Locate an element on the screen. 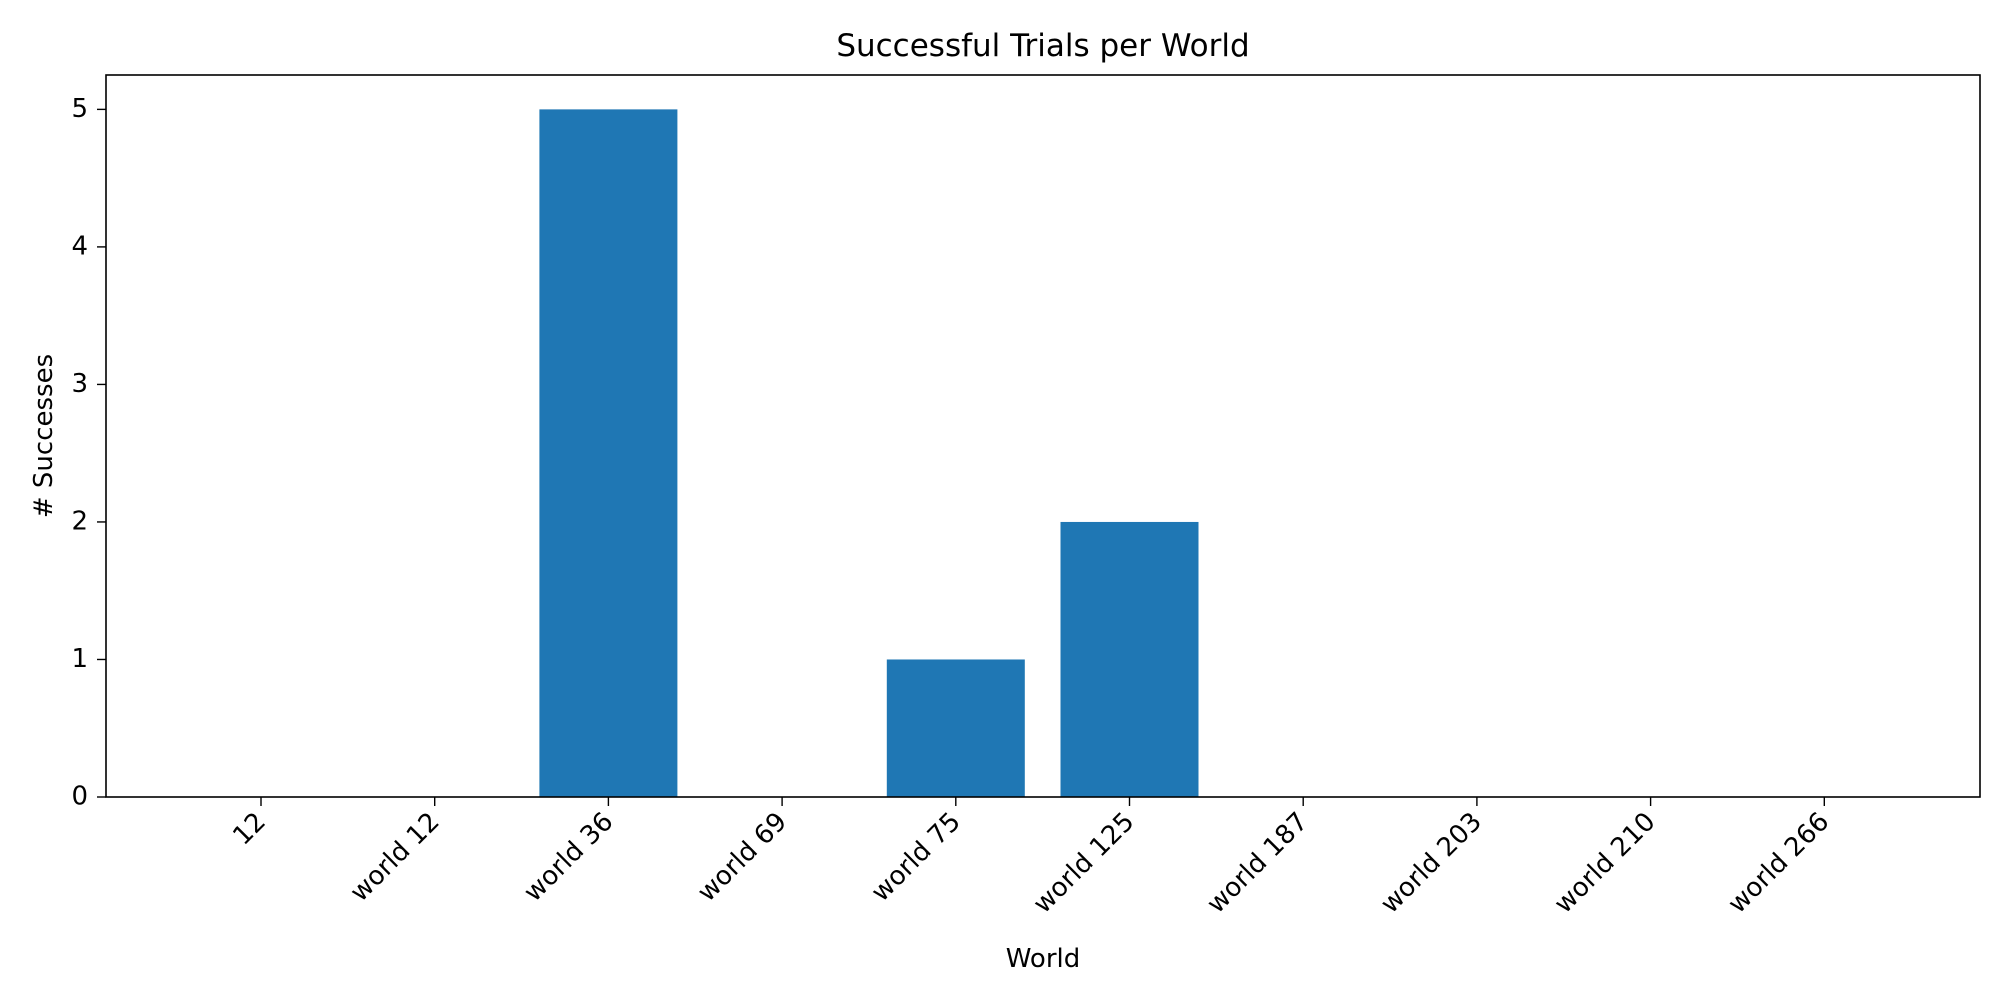  y-axis-label: # Successes is located at coordinates (44, 436).